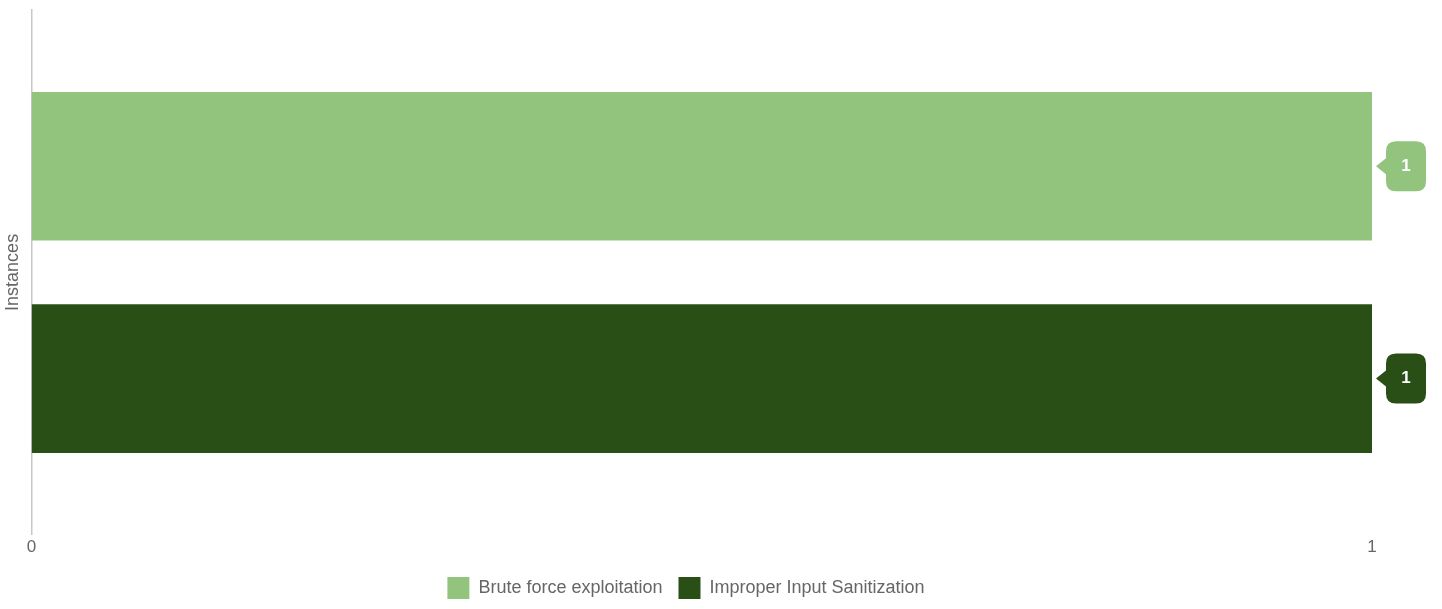 This screenshot has width=1442, height=609. Describe the element at coordinates (31, 547) in the screenshot. I see `x-tick-label: 0` at that location.